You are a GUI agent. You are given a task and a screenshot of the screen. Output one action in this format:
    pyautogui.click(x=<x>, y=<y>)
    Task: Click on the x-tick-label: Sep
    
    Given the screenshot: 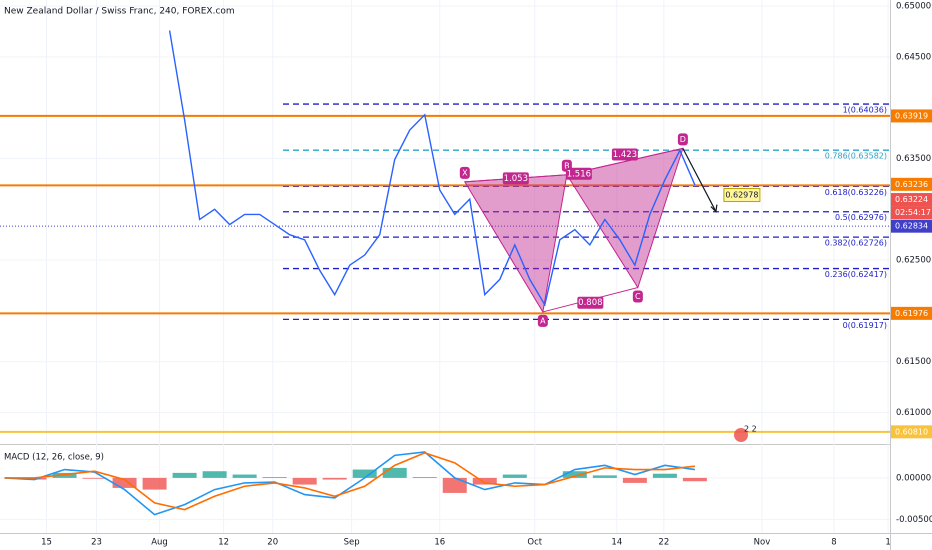 What is the action you would take?
    pyautogui.click(x=352, y=543)
    